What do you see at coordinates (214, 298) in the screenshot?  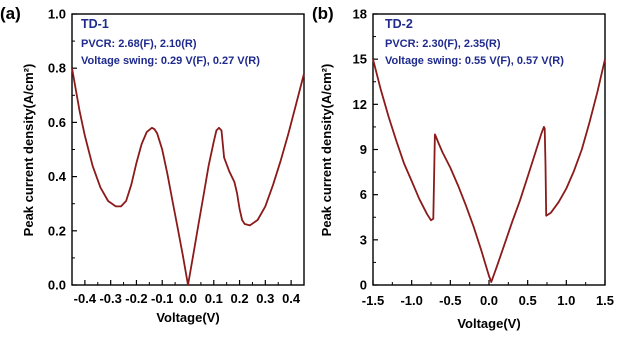 I see `panel-a-x-tick-label: 0.1` at bounding box center [214, 298].